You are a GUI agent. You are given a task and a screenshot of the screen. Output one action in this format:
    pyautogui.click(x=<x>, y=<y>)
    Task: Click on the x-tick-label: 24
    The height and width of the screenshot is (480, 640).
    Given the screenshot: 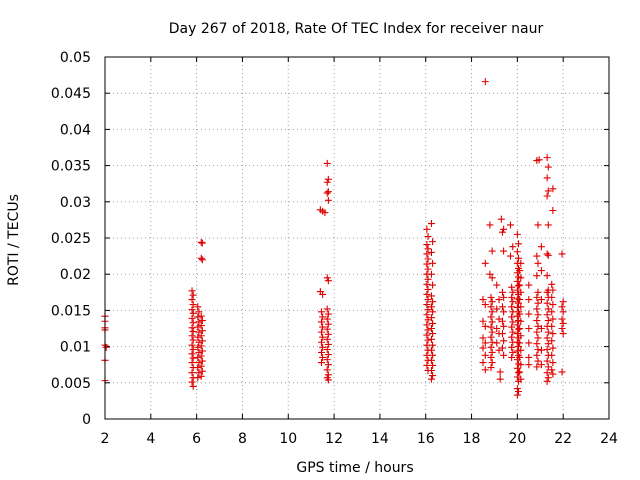 What is the action you would take?
    pyautogui.click(x=609, y=439)
    